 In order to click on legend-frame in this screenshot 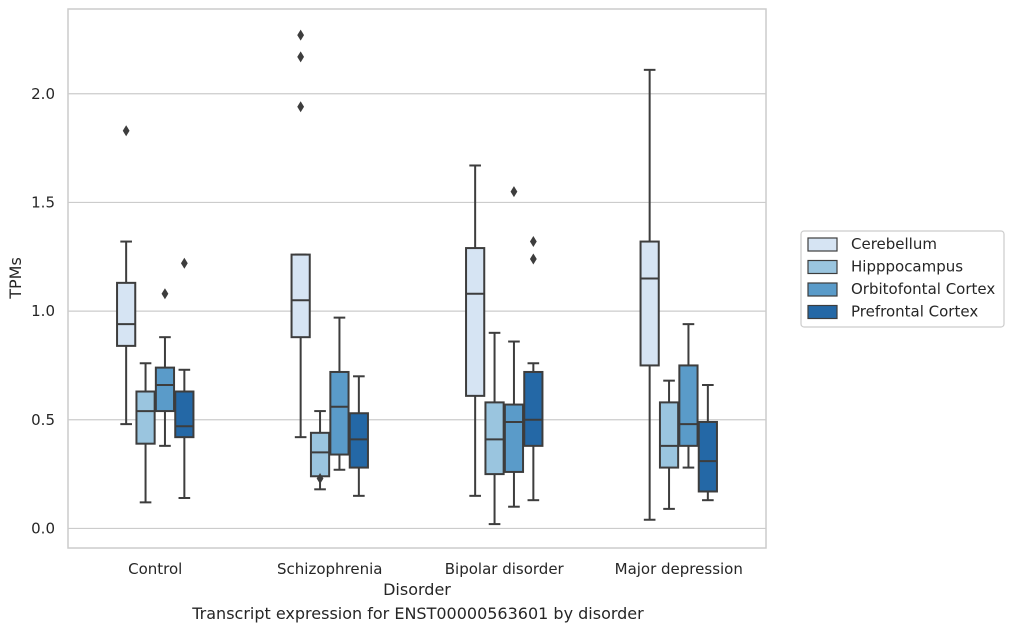, I will do `click(902, 279)`.